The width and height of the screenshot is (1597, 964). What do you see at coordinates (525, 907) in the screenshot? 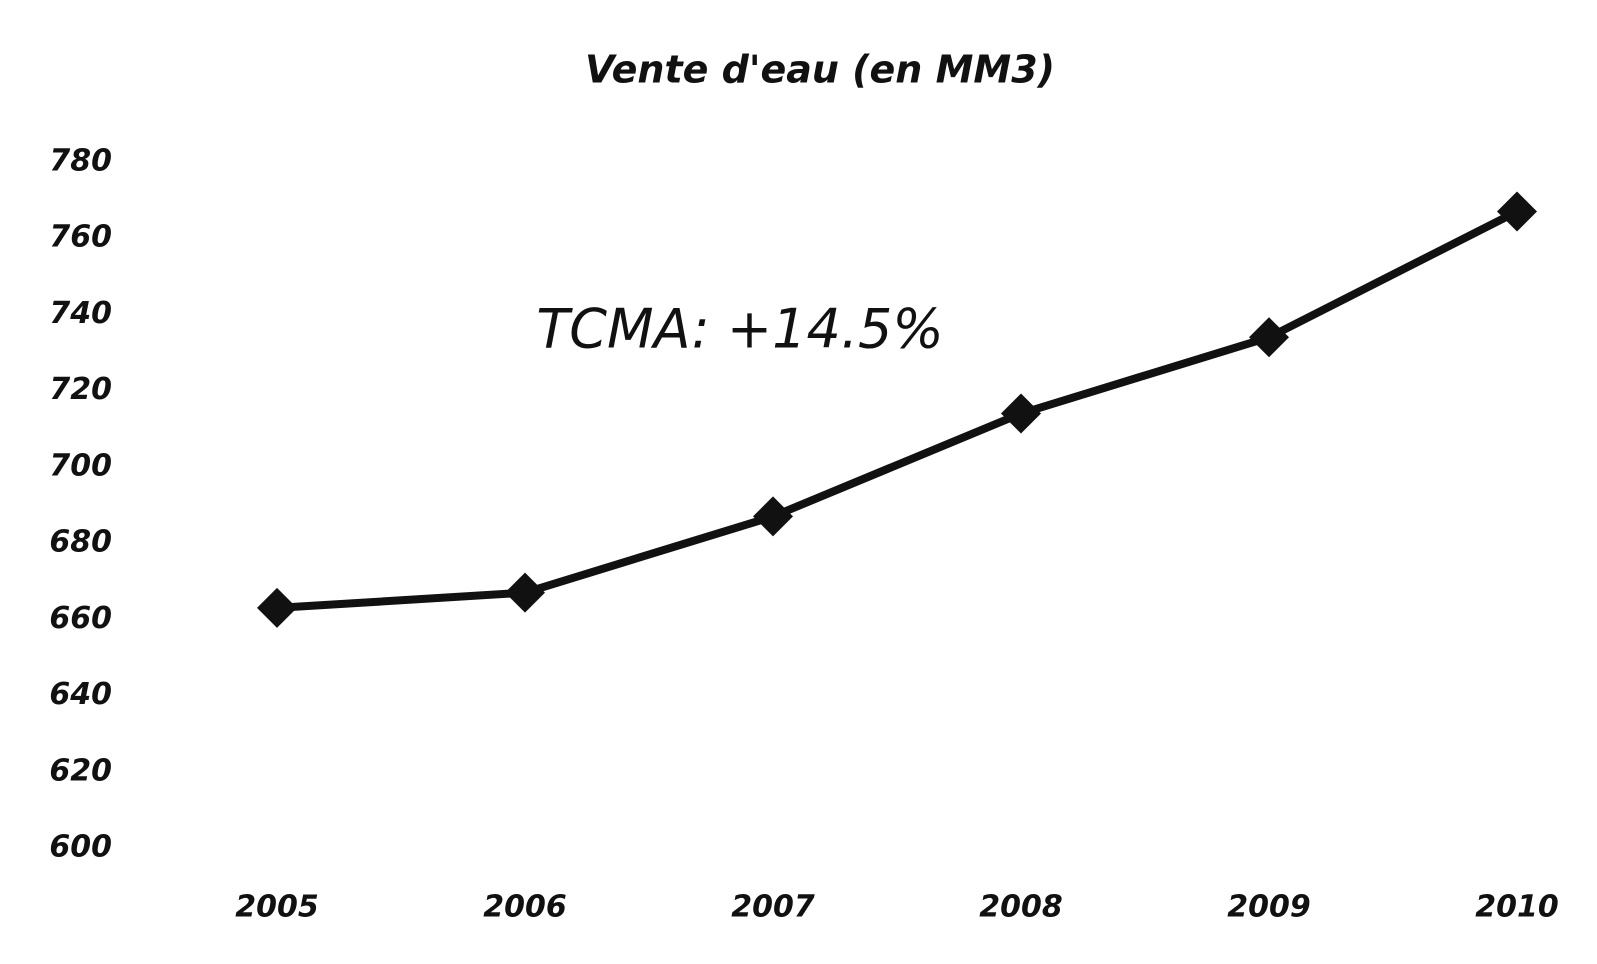
I see `x-tick-label: 2006` at bounding box center [525, 907].